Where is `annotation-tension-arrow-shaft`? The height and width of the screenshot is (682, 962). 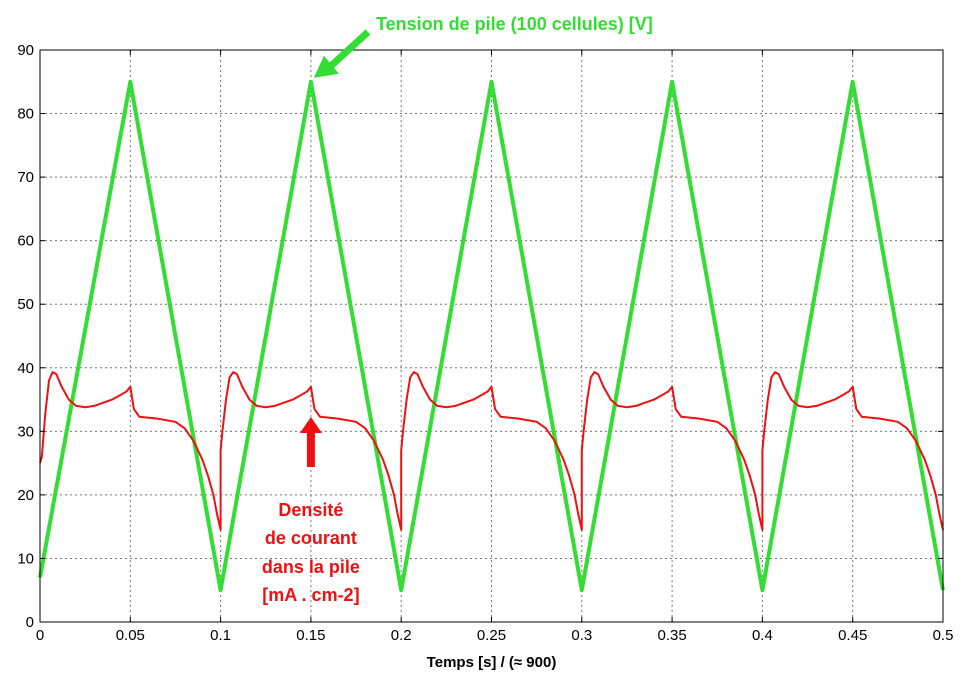
annotation-tension-arrow-shaft is located at coordinates (348, 50).